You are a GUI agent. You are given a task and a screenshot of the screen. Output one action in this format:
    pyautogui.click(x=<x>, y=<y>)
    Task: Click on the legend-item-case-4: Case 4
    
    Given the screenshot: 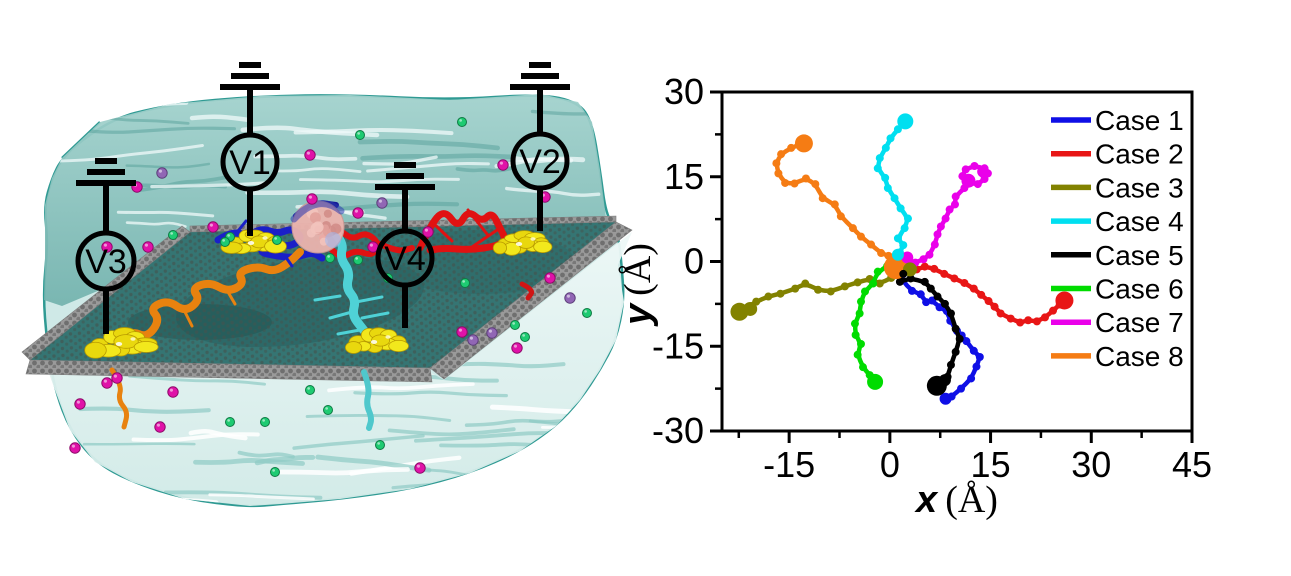 What is the action you would take?
    pyautogui.click(x=1117, y=221)
    